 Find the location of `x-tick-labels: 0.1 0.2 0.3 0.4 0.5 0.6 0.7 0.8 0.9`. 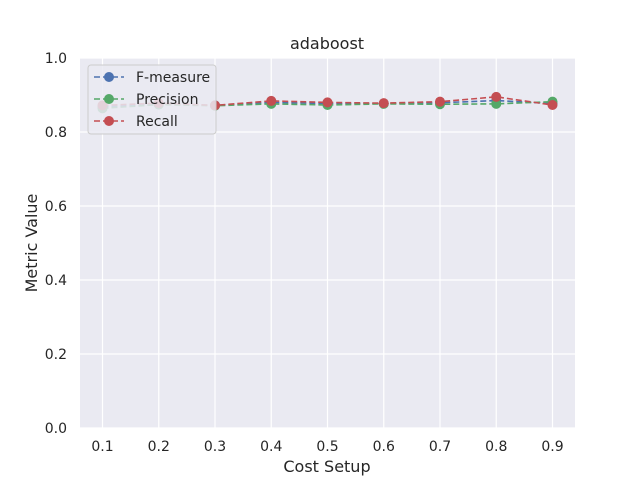

x-tick-labels: 0.1 0.2 0.3 0.4 0.5 0.6 0.7 0.8 0.9 is located at coordinates (327, 447).